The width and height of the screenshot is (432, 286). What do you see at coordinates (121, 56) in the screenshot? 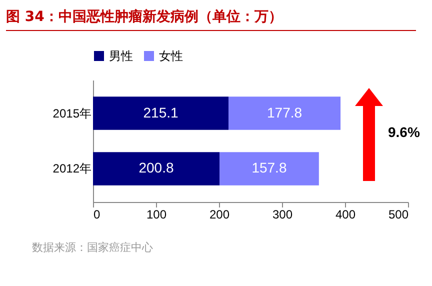
I see `legend-label: 男性` at bounding box center [121, 56].